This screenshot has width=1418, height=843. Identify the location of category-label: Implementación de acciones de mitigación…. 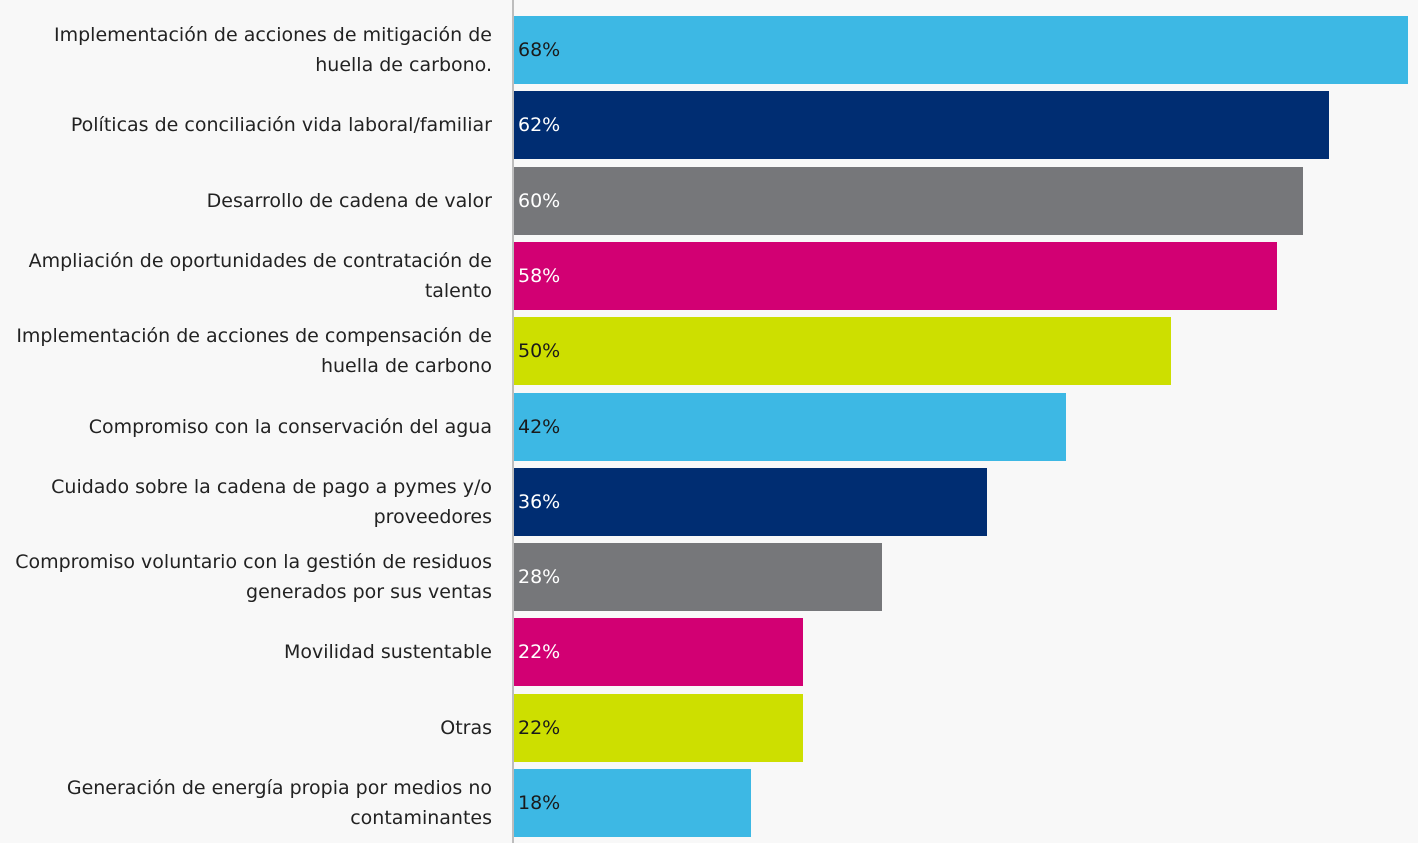
(273, 50).